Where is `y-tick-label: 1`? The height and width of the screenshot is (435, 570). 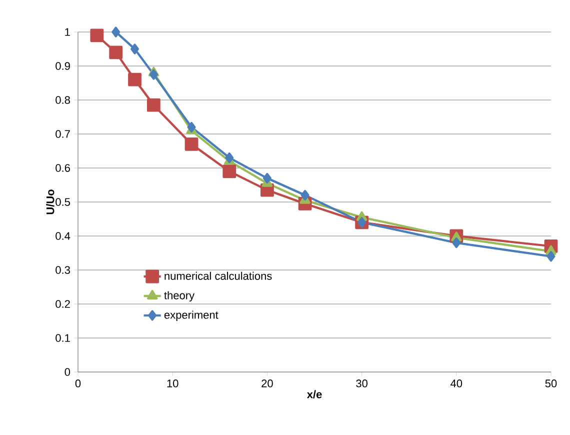
y-tick-label: 1 is located at coordinates (67, 32).